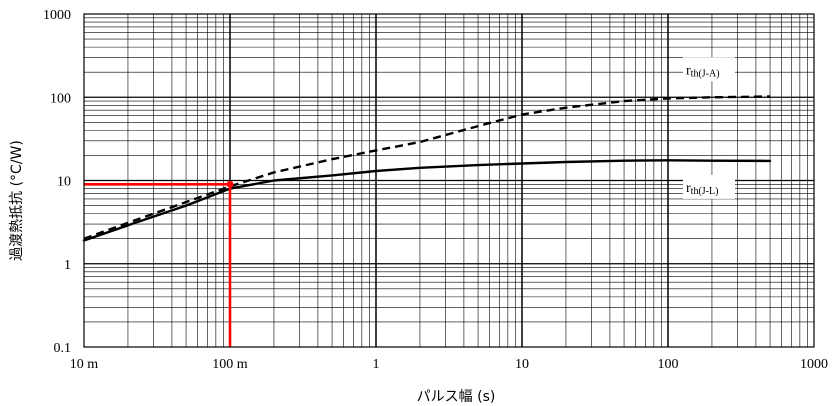 This screenshot has width=832, height=406. What do you see at coordinates (67, 265) in the screenshot?
I see `y-tick-label: 1` at bounding box center [67, 265].